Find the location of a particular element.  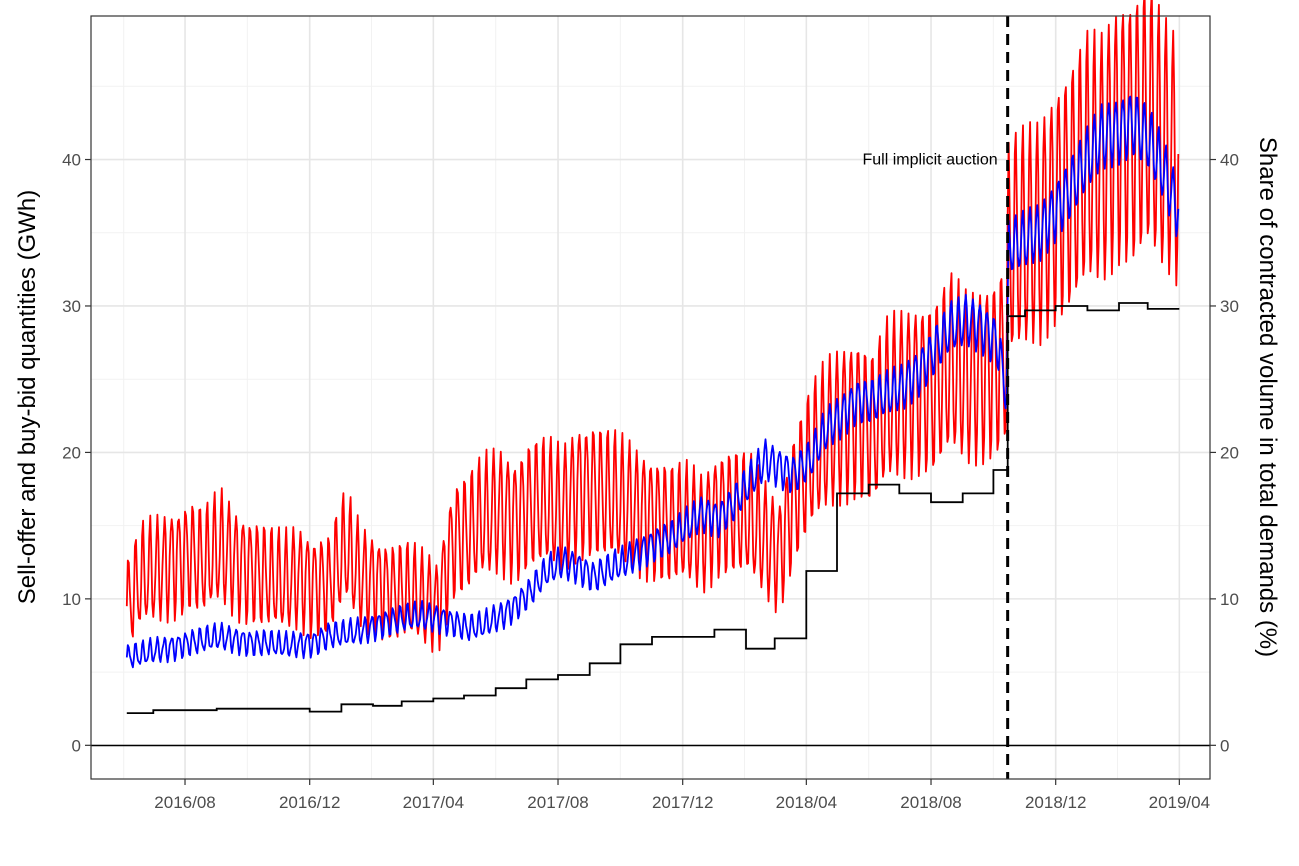

x-tick-label: 2019/04 is located at coordinates (1179, 802).